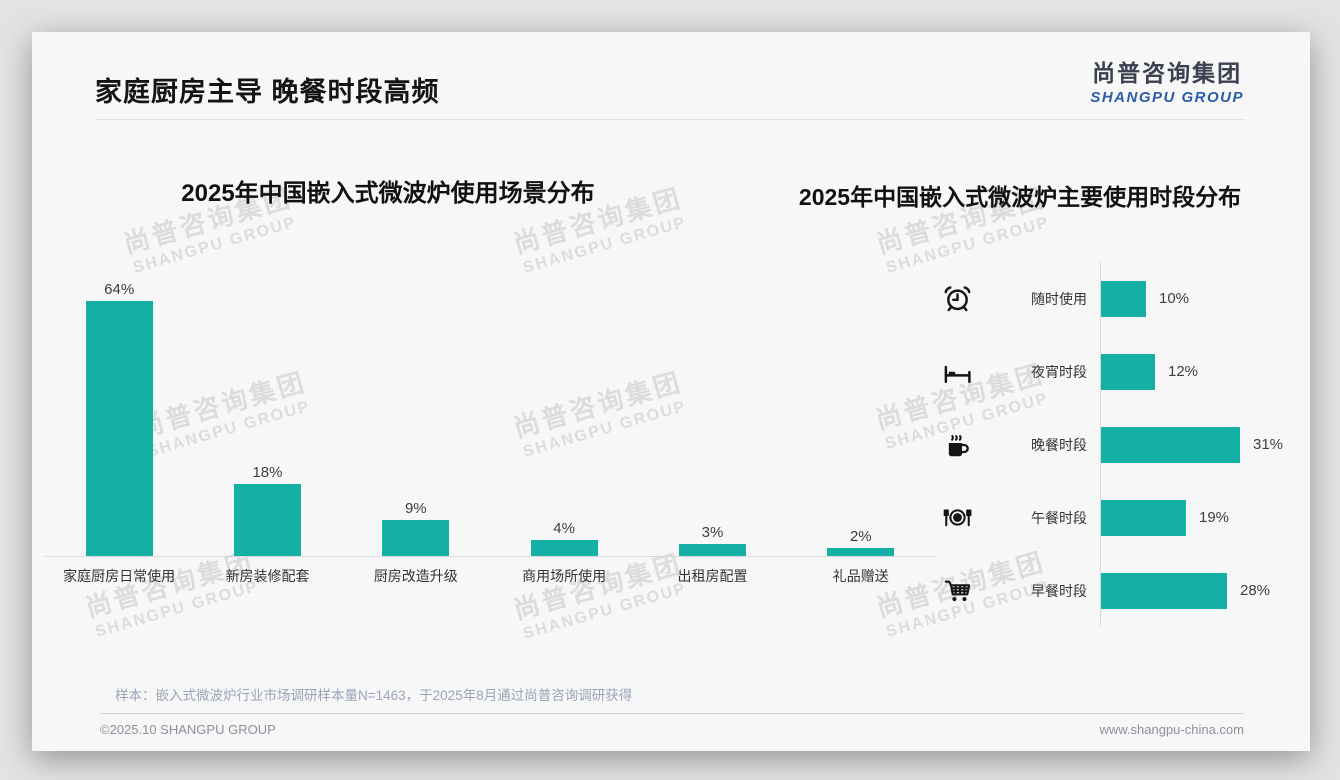  Describe the element at coordinates (1183, 371) in the screenshot. I see `bar-value-label: 12%` at that location.